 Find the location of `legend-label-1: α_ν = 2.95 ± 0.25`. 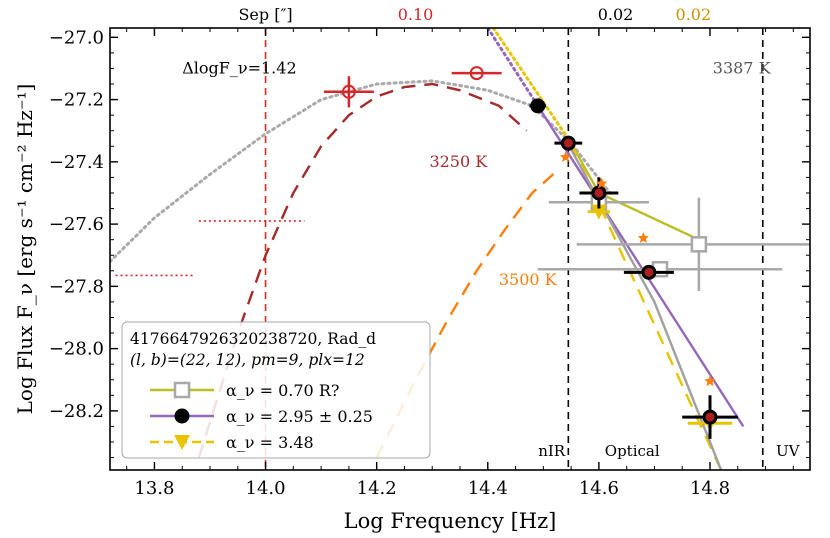

legend-label-1: α_ν = 2.95 ± 0.25 is located at coordinates (299, 416).